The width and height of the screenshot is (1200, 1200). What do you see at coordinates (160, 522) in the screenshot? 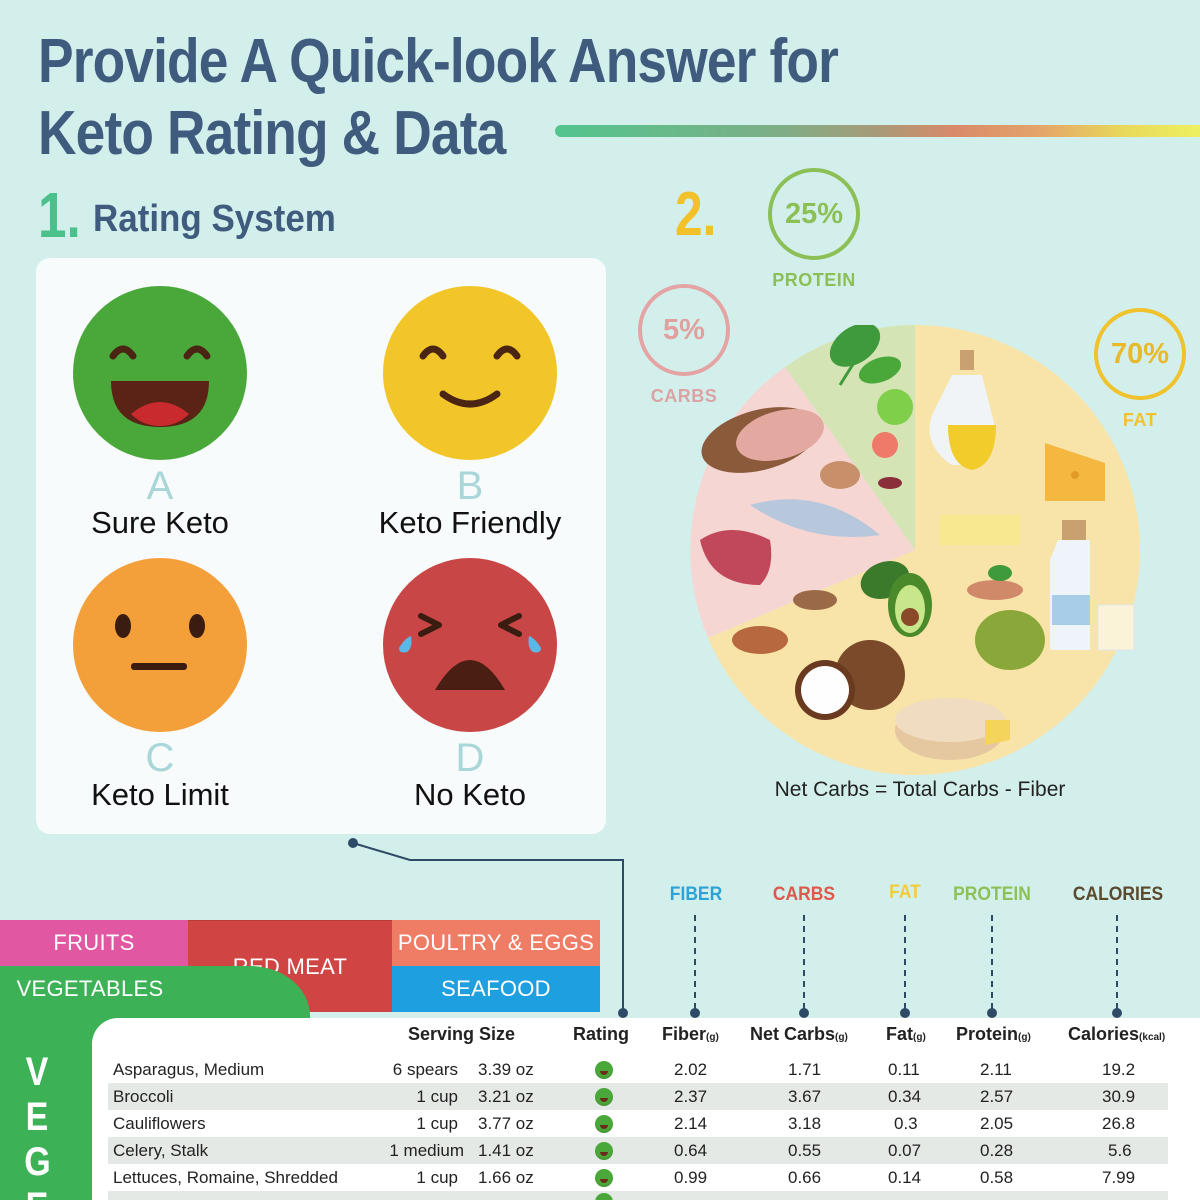
I see `rating-label: Sure Keto` at bounding box center [160, 522].